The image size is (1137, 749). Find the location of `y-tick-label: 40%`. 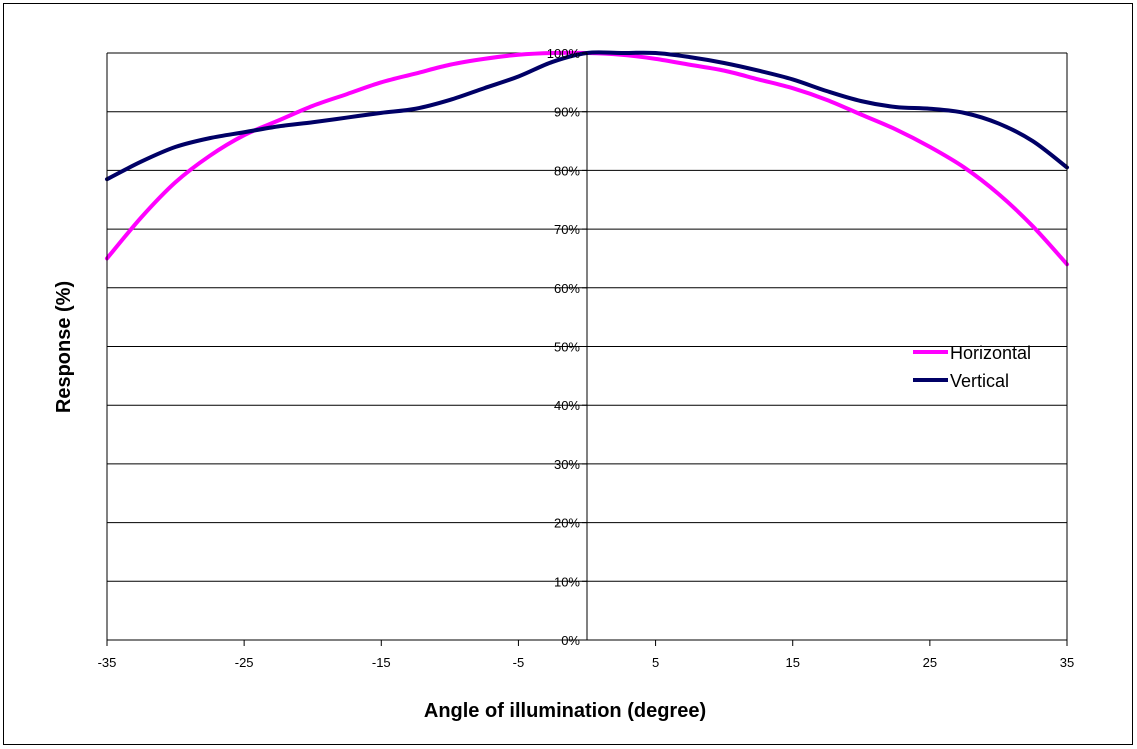

y-tick-label: 40% is located at coordinates (567, 405).